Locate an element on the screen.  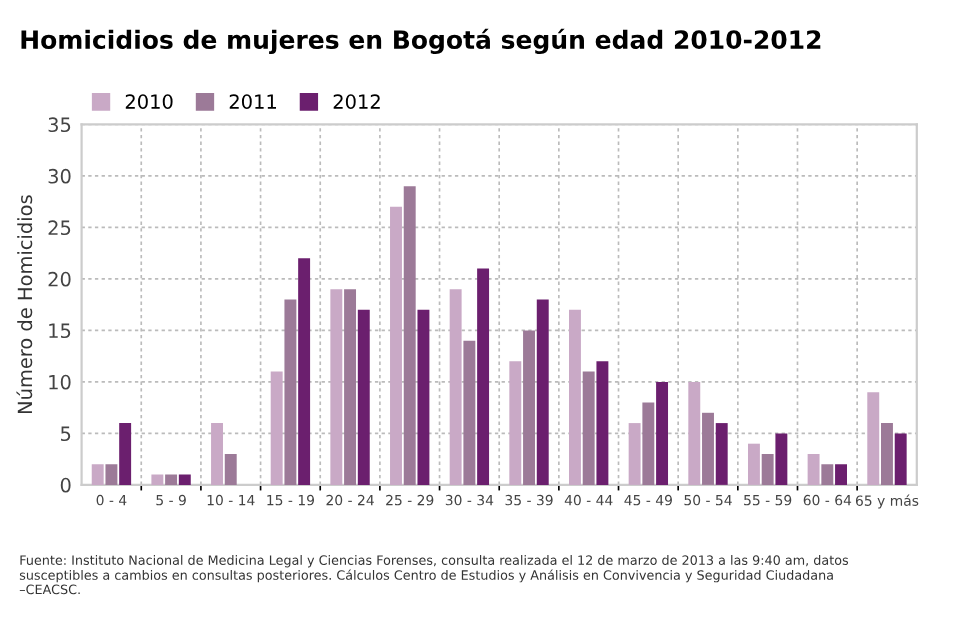
y-tick-label: 30 is located at coordinates (59, 176).